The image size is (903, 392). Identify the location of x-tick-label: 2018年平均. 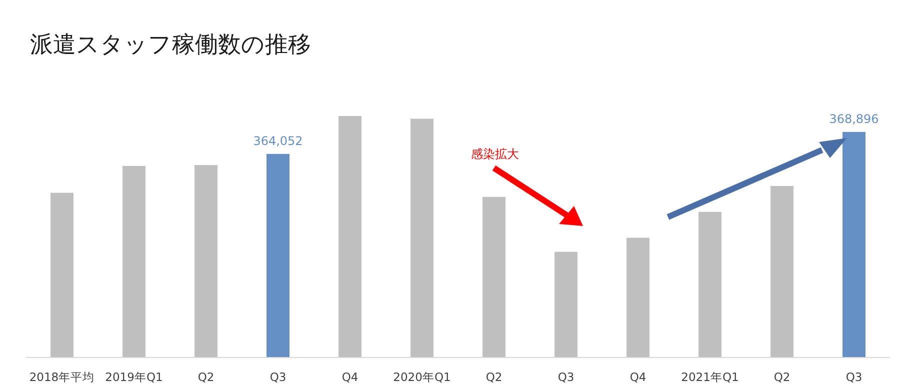
(62, 377).